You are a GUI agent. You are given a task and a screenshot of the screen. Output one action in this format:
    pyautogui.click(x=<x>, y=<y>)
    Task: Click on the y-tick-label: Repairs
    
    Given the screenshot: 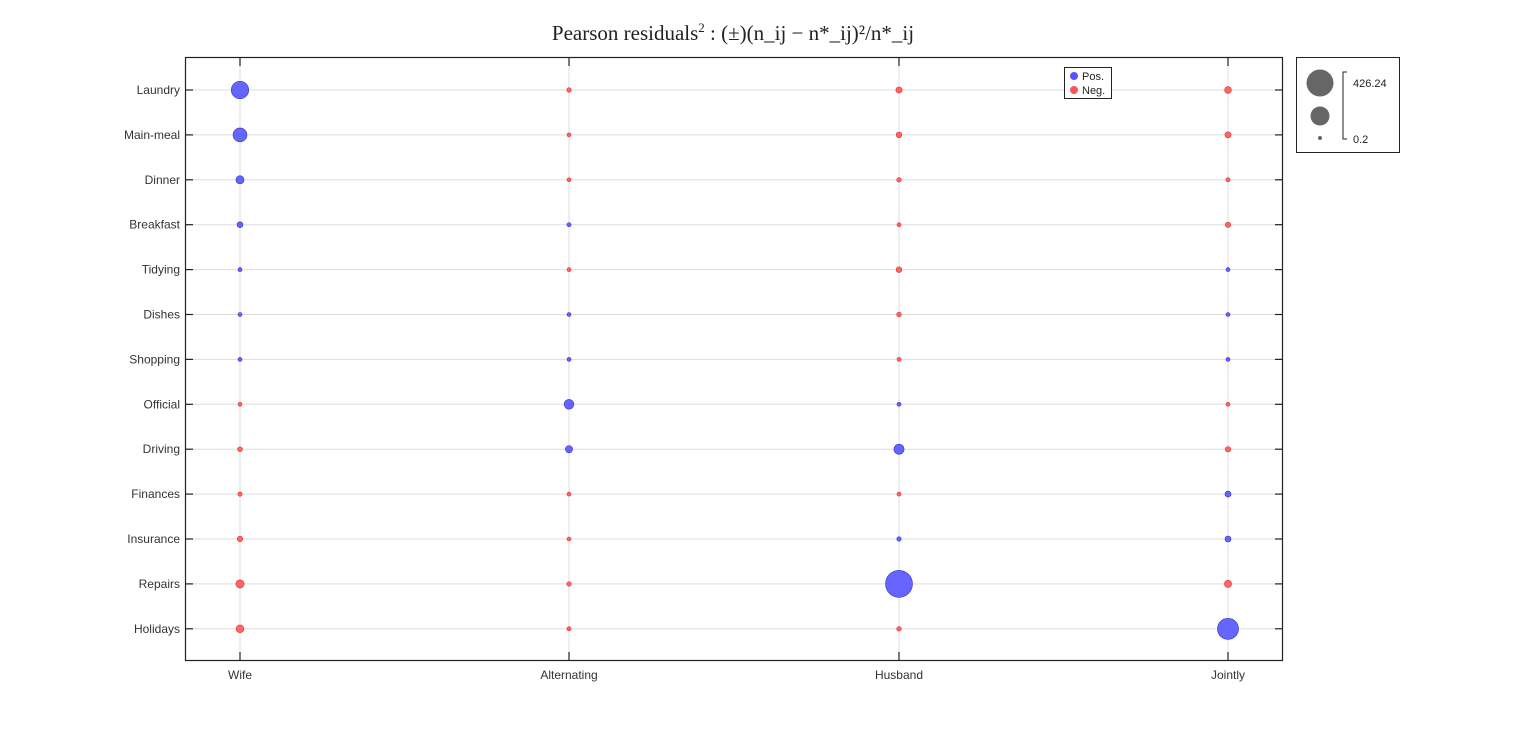 What is the action you would take?
    pyautogui.click(x=159, y=584)
    